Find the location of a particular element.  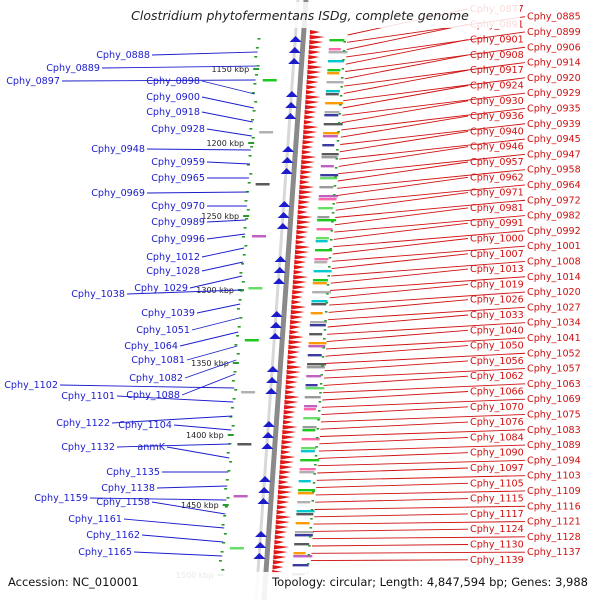

gene-label-left: Cphy_1138 is located at coordinates (128, 488).